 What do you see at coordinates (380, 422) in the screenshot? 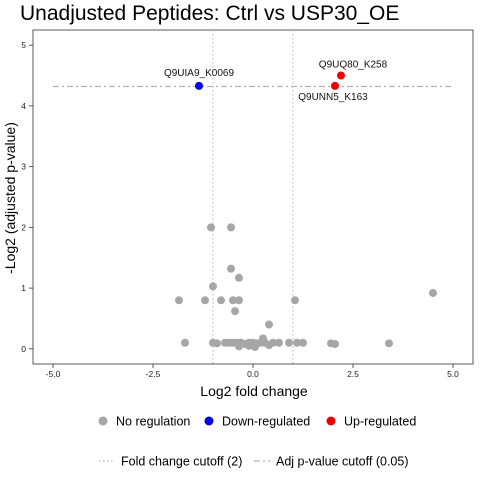
I see `legend-label: Up-regulated` at bounding box center [380, 422].